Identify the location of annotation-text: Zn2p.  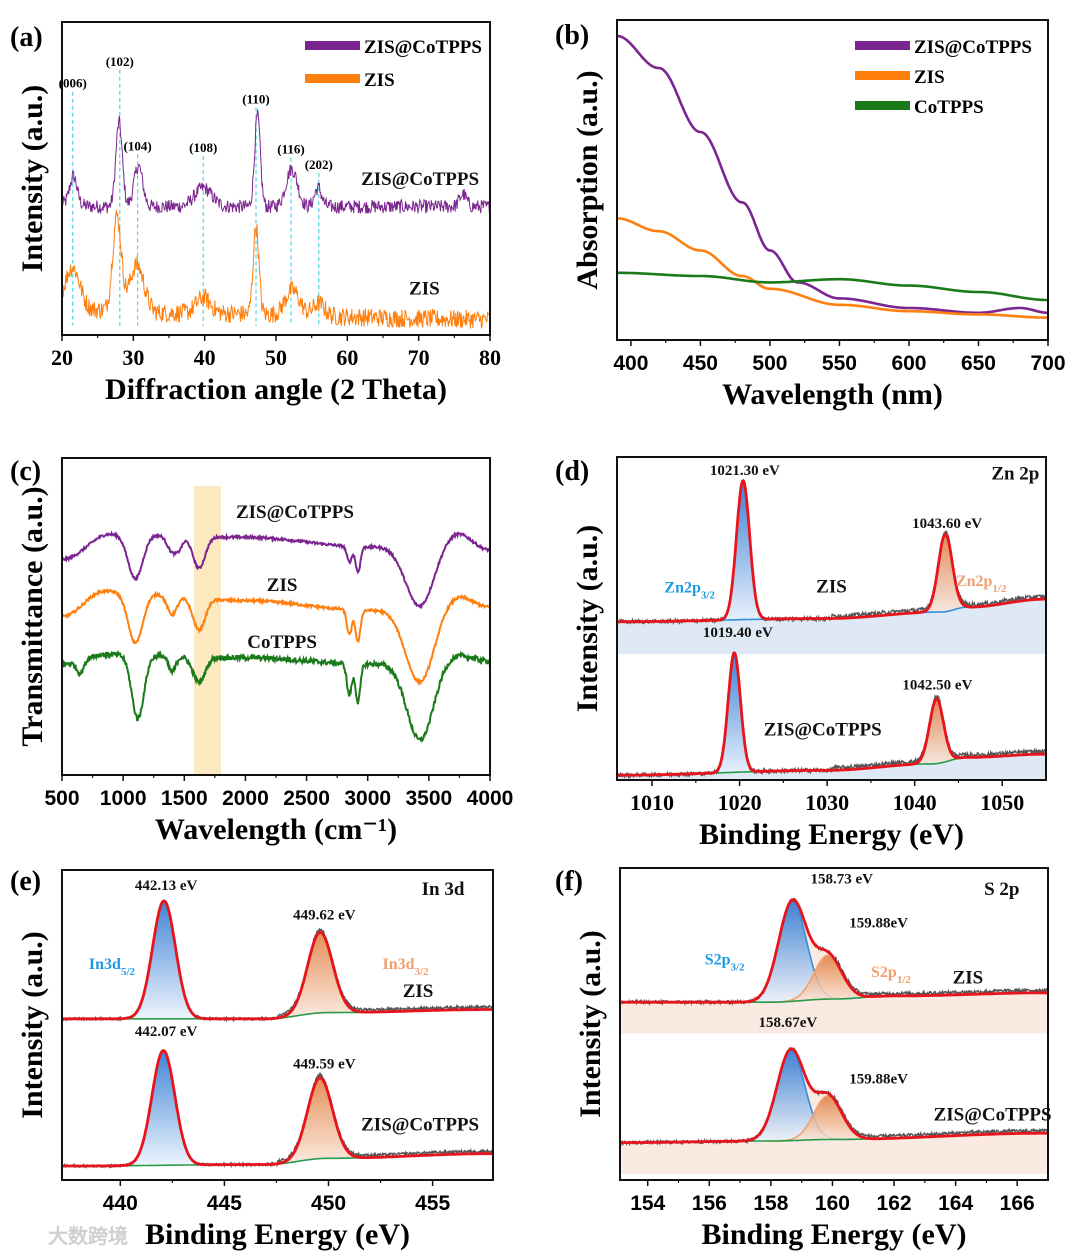
(682, 588).